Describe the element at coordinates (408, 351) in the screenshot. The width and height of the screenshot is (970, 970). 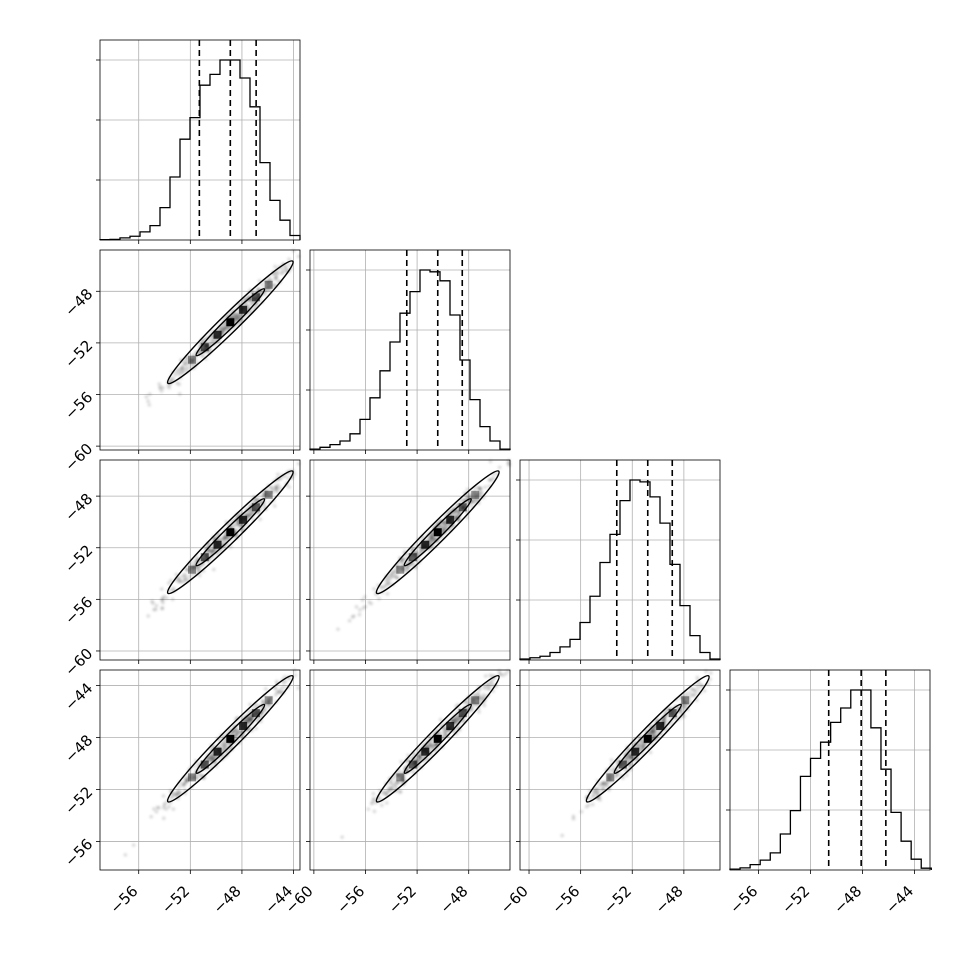
I see `panel-r1-c1` at that location.